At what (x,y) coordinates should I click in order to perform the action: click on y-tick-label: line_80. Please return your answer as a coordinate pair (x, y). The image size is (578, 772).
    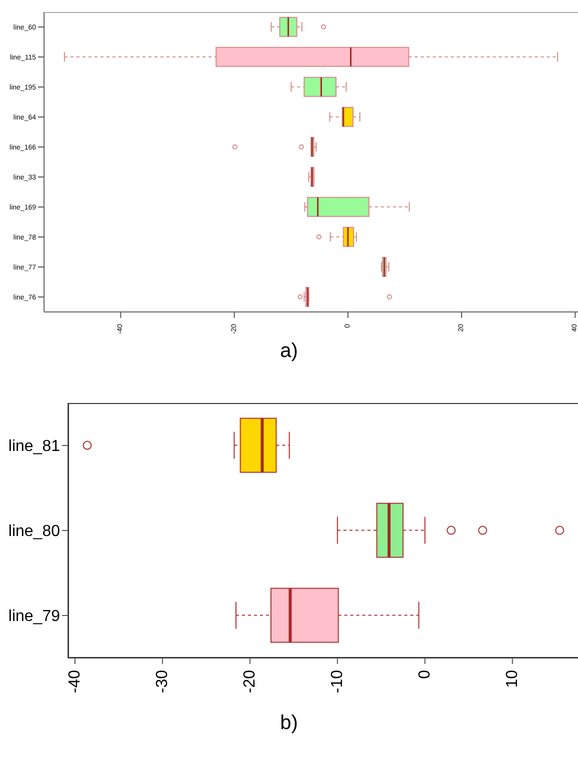
    Looking at the image, I should click on (34, 531).